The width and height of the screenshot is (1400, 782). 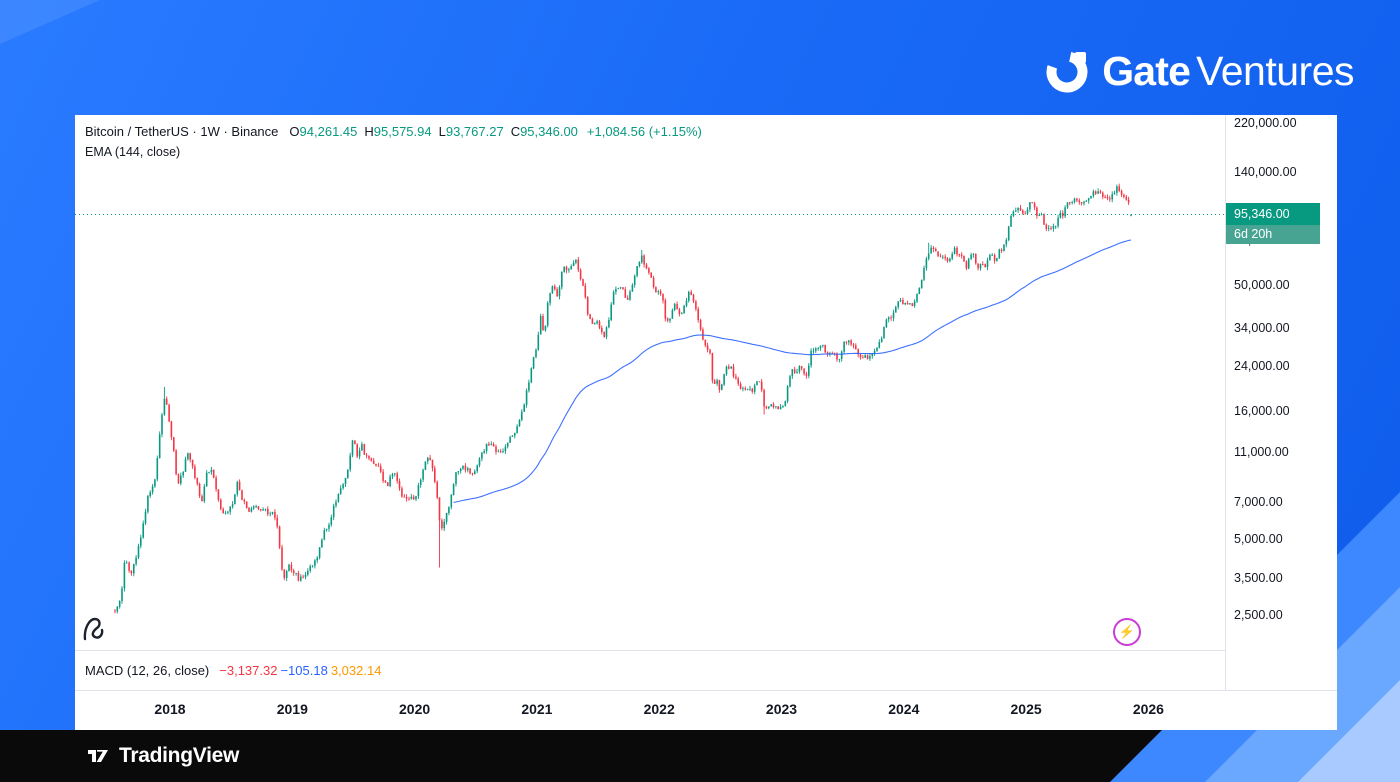 I want to click on tradingview-logo-icon, so click(x=98, y=756).